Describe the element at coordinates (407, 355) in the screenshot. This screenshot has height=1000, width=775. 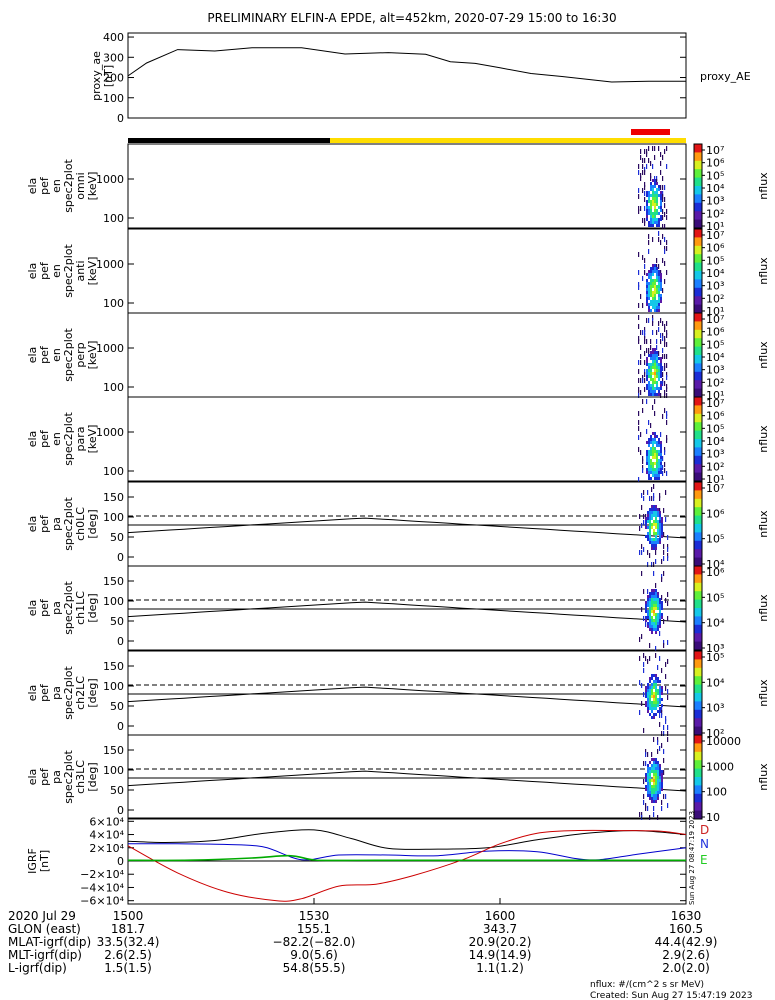
I see `spec-panel-frame` at that location.